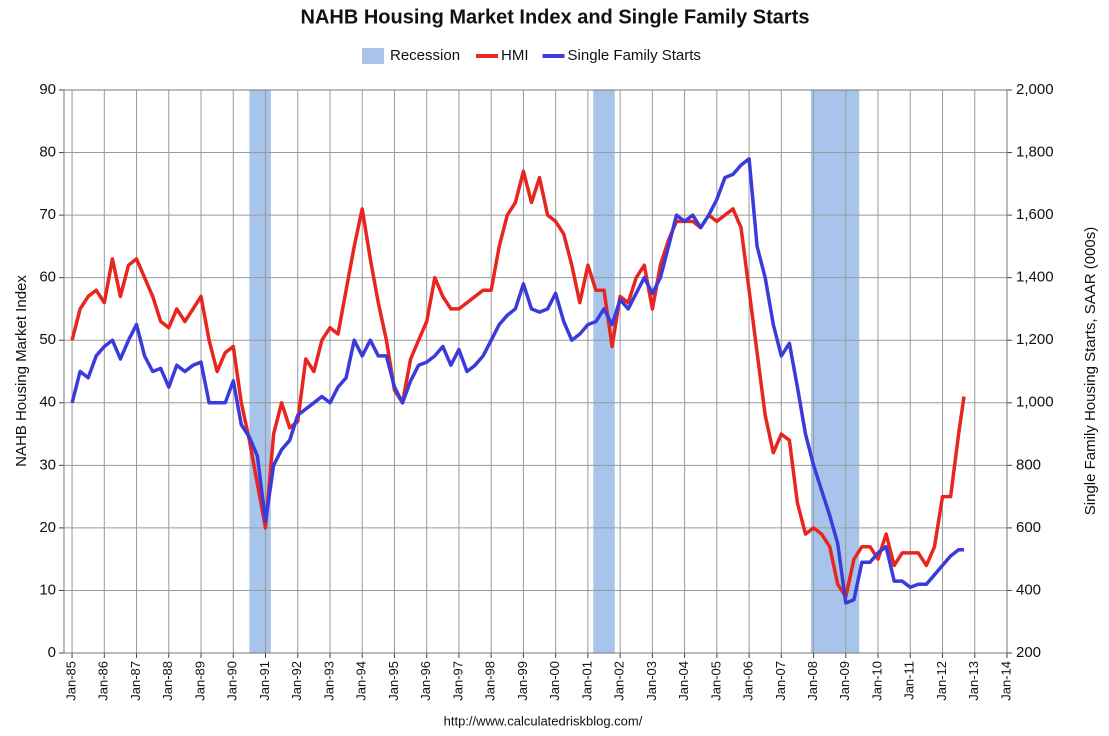 The height and width of the screenshot is (736, 1109). What do you see at coordinates (103, 681) in the screenshot?
I see `x-tick-label: Jan-86` at bounding box center [103, 681].